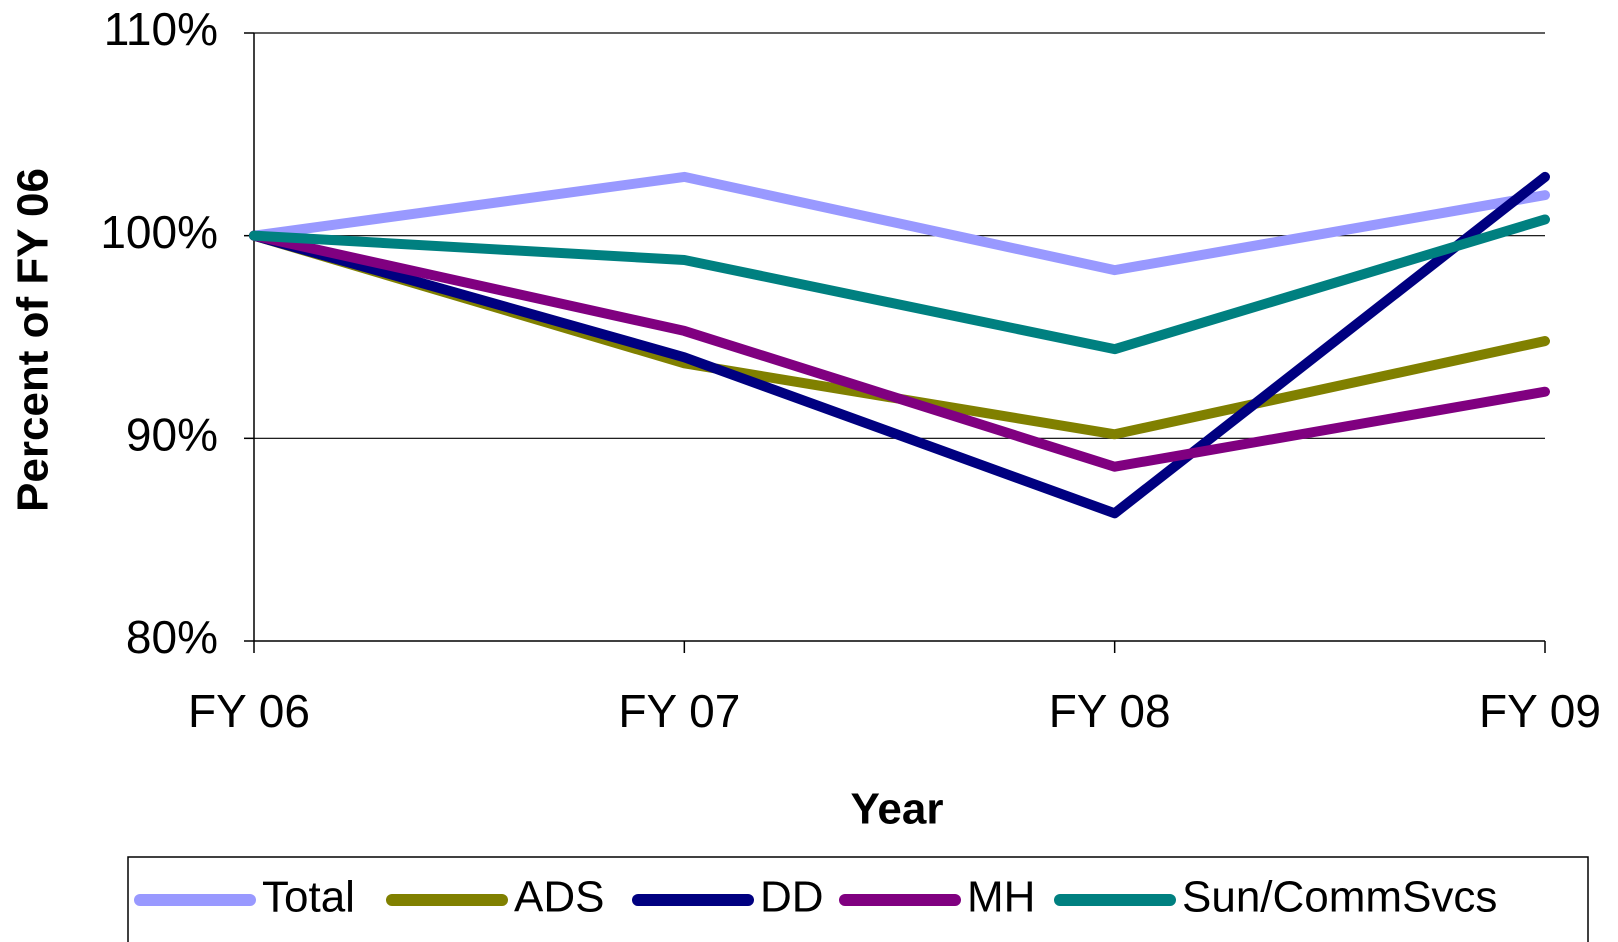 This screenshot has height=942, width=1618. Describe the element at coordinates (559, 897) in the screenshot. I see `legend-label: ADS` at that location.